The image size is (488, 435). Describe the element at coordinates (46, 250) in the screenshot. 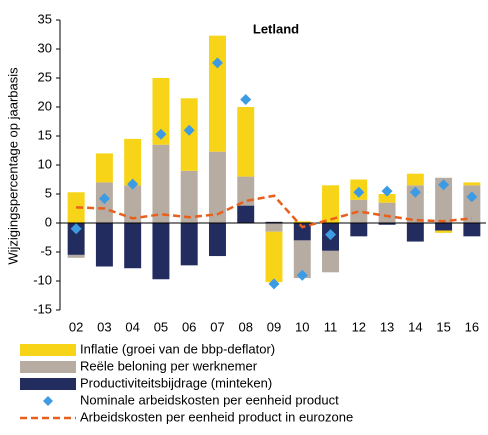

I see `y-tick-label: -5` at that location.